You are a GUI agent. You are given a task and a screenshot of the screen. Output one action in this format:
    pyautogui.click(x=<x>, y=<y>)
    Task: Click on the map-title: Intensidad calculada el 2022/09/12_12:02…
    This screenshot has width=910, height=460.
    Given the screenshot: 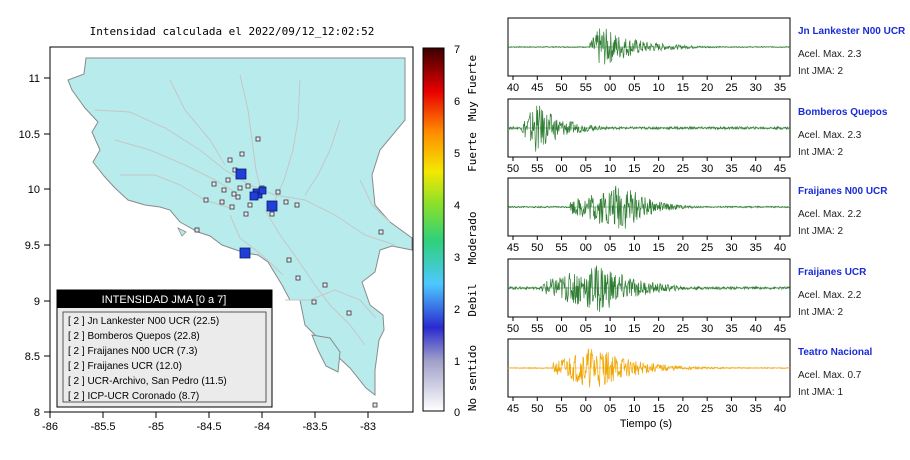 What is the action you would take?
    pyautogui.click(x=232, y=31)
    